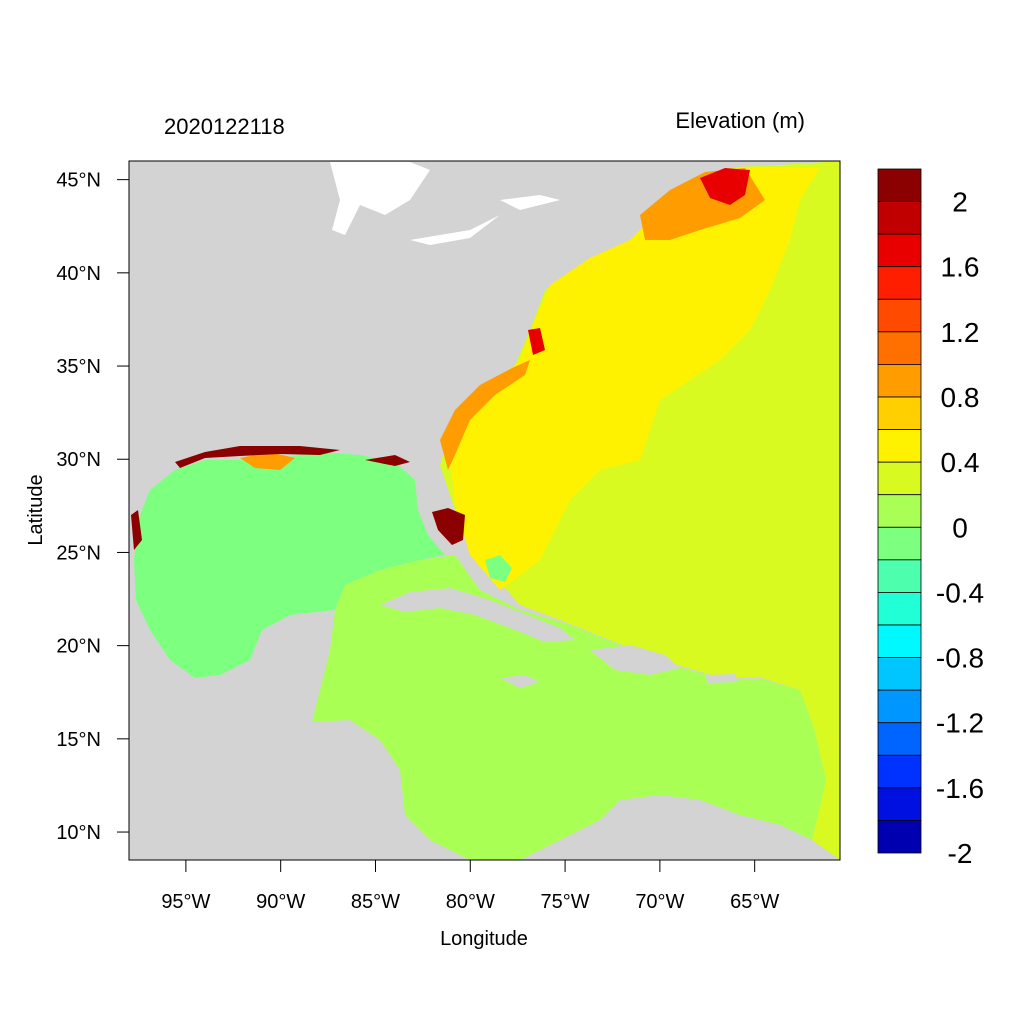 This screenshot has width=1024, height=1024. I want to click on y-tick-label: 10°N, so click(78, 833).